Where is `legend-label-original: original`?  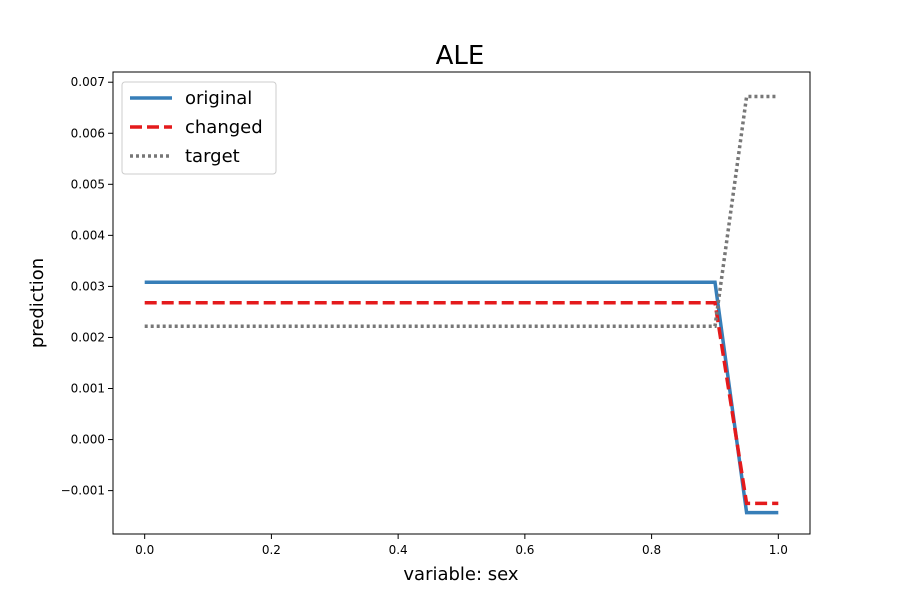
legend-label-original: original is located at coordinates (218, 98).